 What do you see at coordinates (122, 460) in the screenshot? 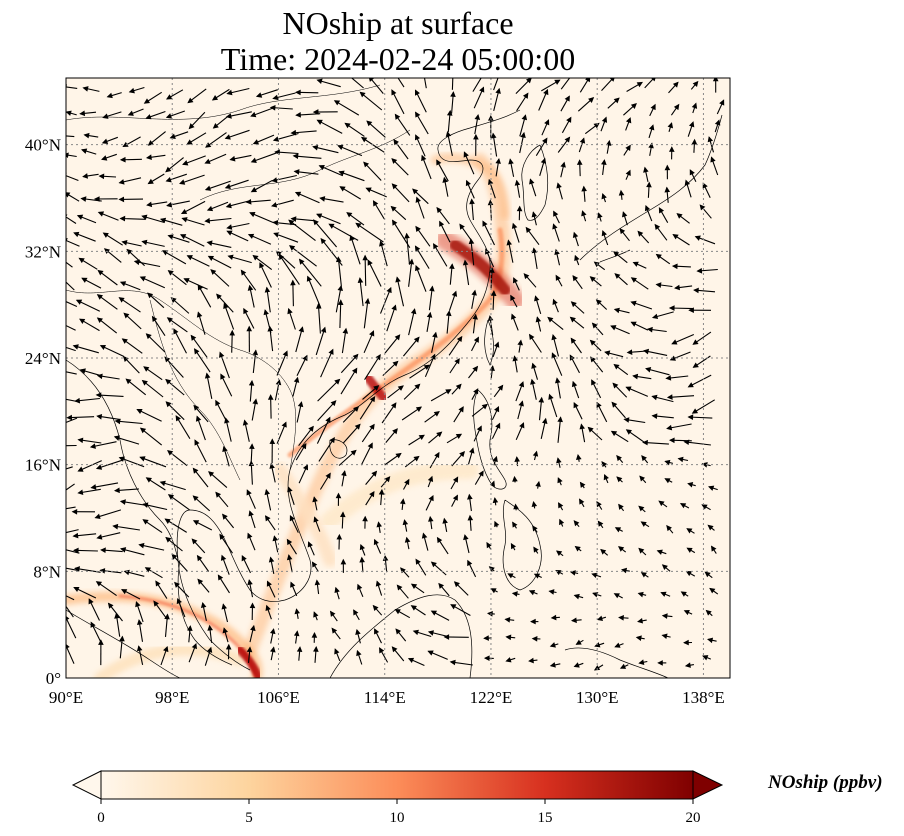
I see `myanmar-coast` at bounding box center [122, 460].